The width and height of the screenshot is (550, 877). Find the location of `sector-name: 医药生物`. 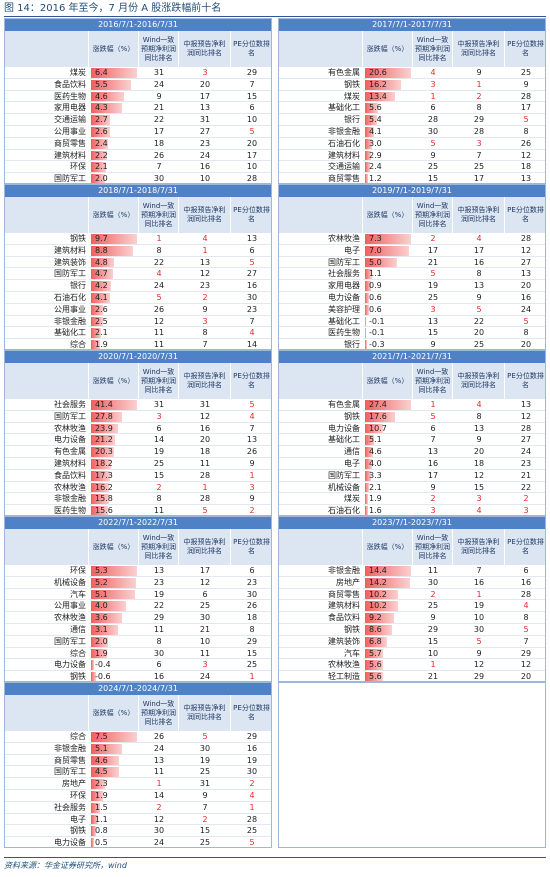

sector-name: 医药生物 is located at coordinates (319, 333).